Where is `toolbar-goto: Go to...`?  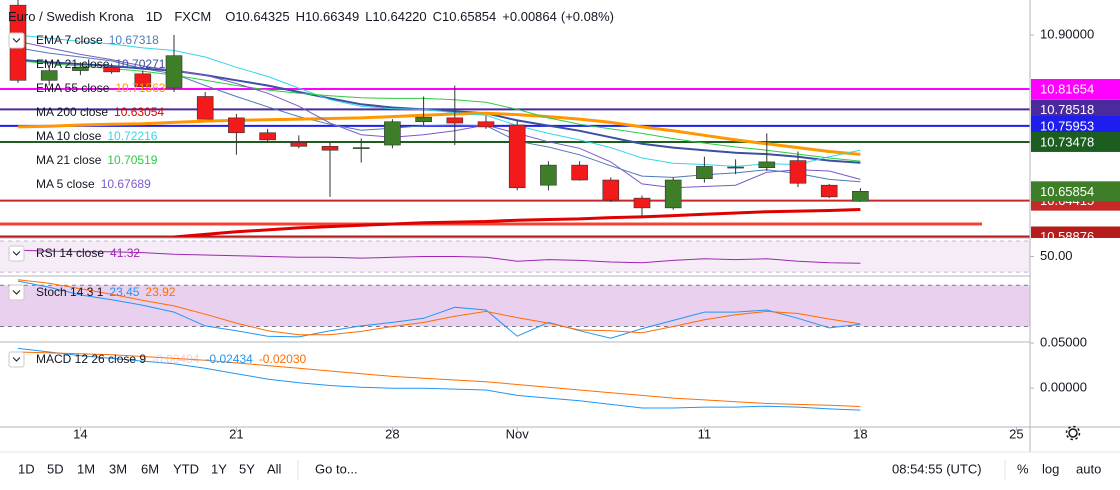 toolbar-goto: Go to... is located at coordinates (336, 468).